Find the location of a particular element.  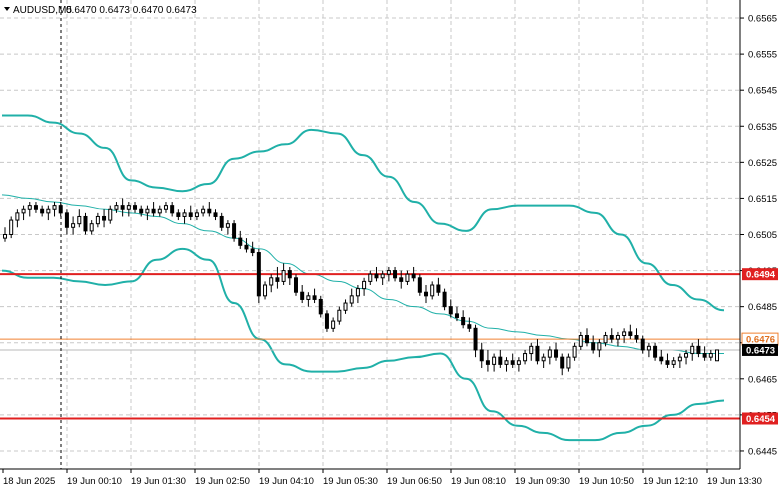

x-tick-label: 19 Jun 06:50 is located at coordinates (414, 481).